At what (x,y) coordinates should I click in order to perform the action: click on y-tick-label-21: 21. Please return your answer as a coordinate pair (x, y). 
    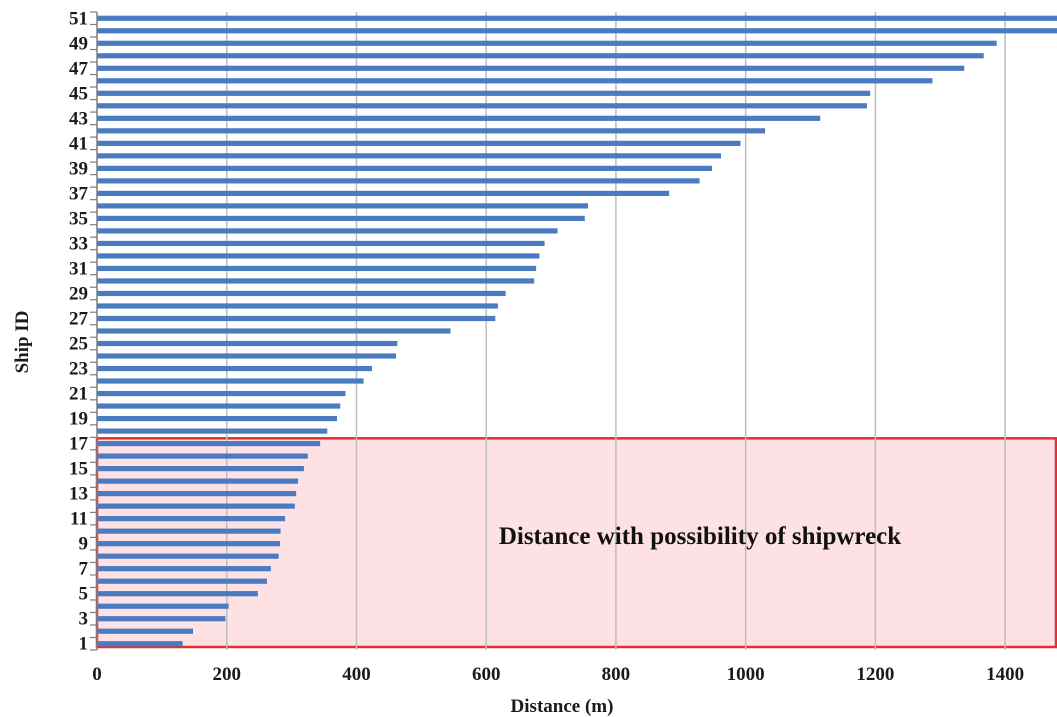
    Looking at the image, I should click on (78, 394).